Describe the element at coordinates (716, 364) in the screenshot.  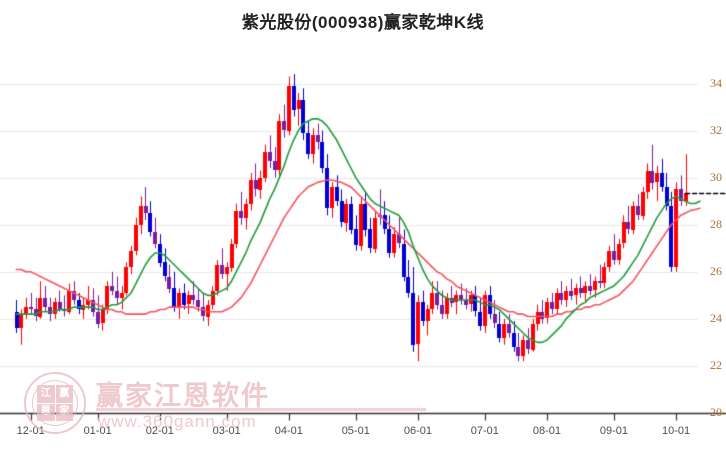
I see `y-axis-tick-22: 22` at that location.